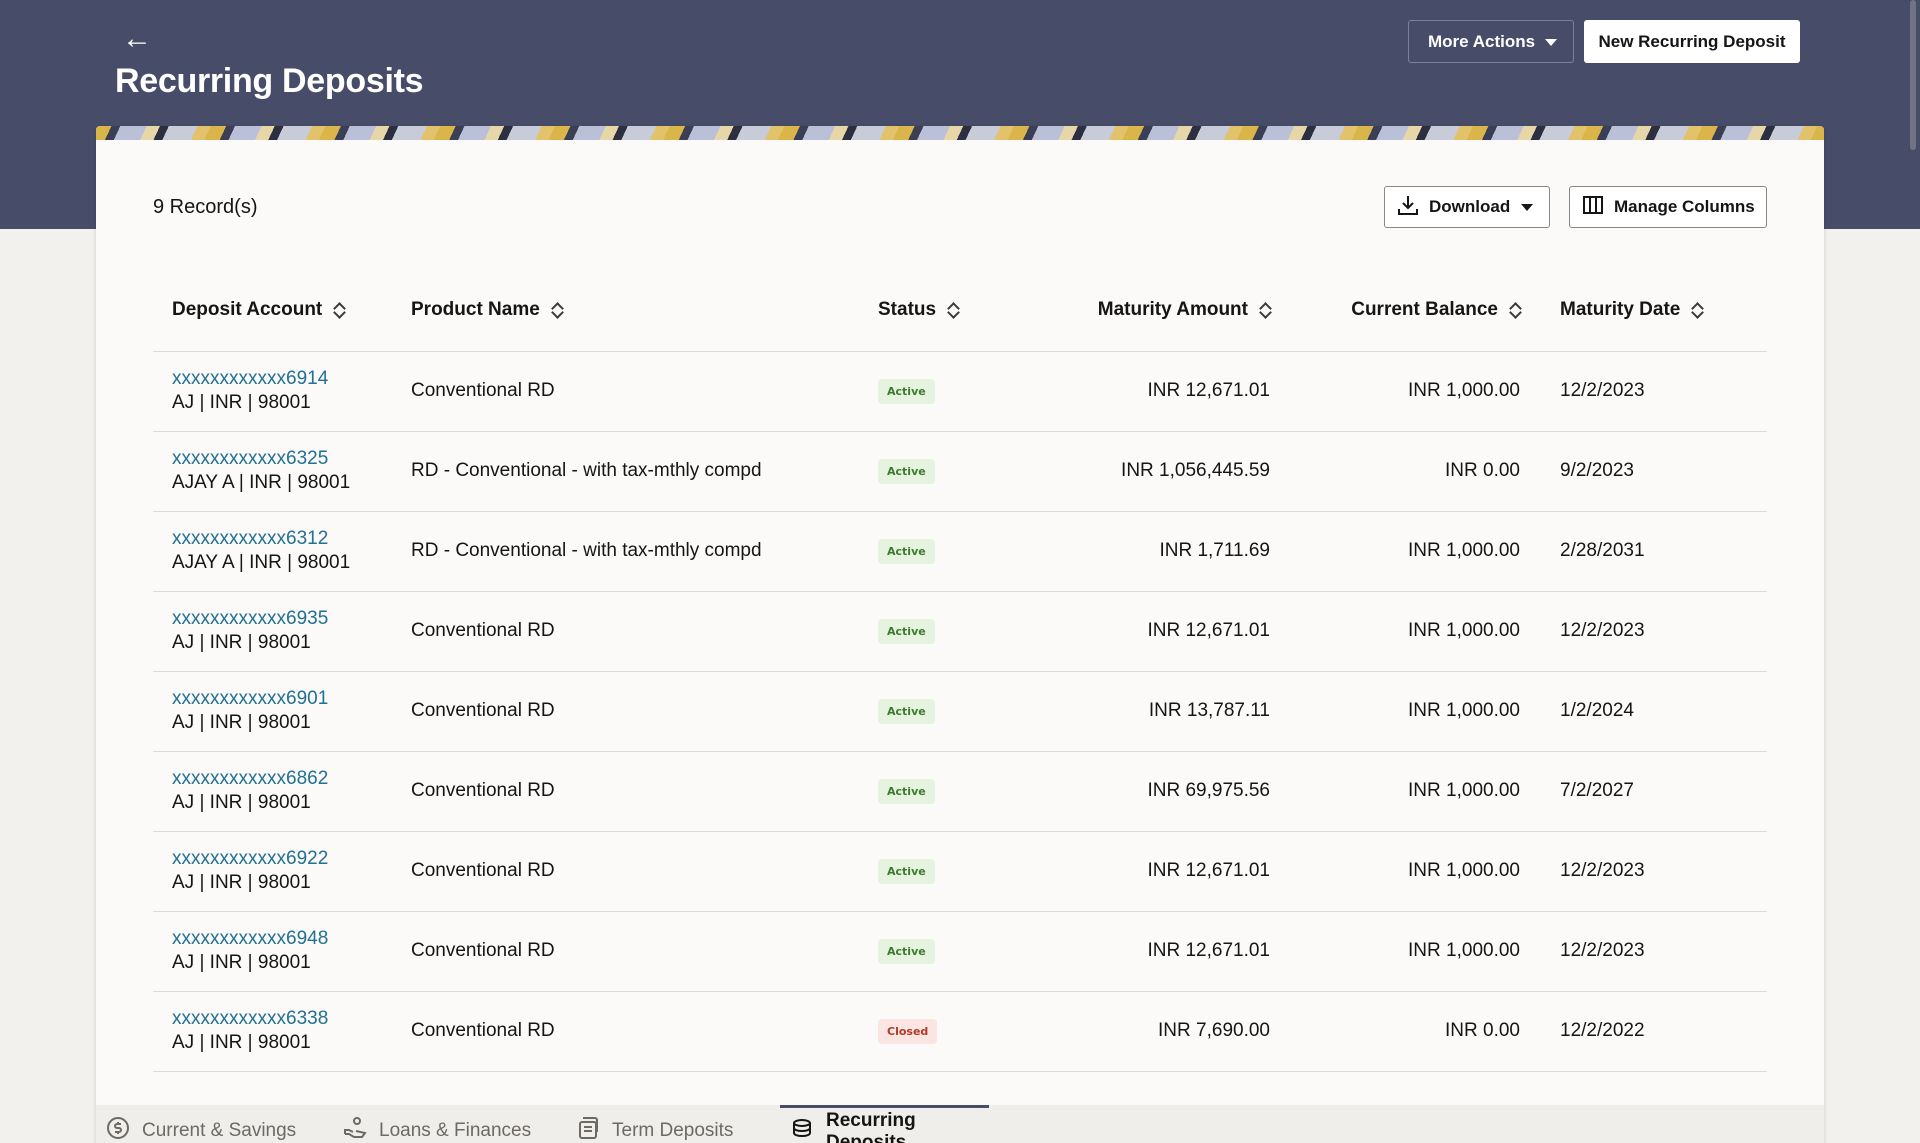  What do you see at coordinates (118, 1129) in the screenshot?
I see `dollar-circle-icon` at bounding box center [118, 1129].